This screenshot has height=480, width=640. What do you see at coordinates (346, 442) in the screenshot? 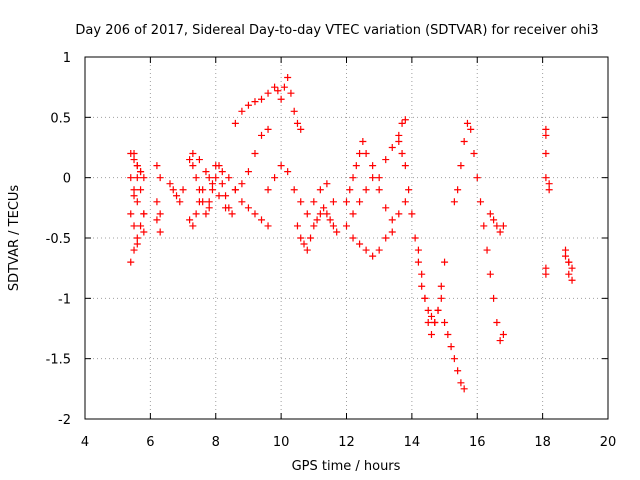
I see `x-tick-label: 12` at bounding box center [346, 442].